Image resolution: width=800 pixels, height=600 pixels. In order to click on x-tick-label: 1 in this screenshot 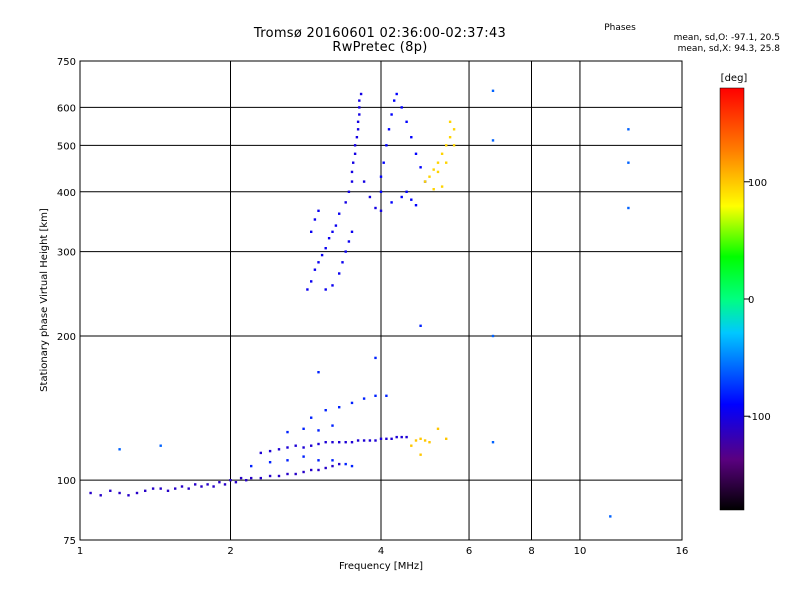, I will do `click(80, 551)`.